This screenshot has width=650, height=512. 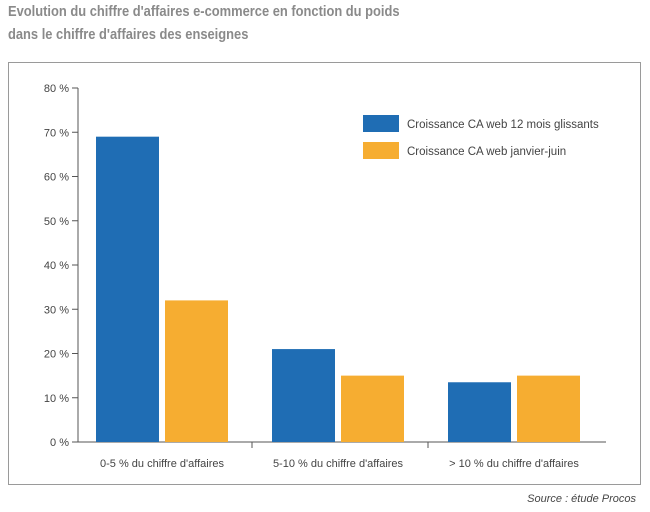 What do you see at coordinates (338, 464) in the screenshot?
I see `x-category-label: 5-10 % du chiffre d'affaires` at bounding box center [338, 464].